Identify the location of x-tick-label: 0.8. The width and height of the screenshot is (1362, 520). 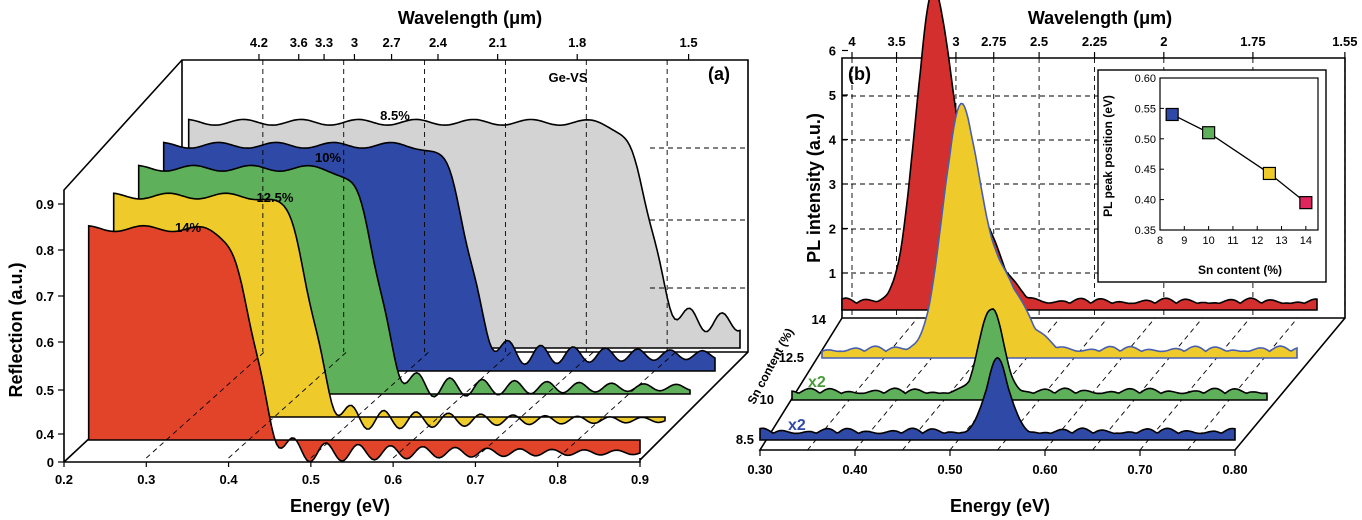
(558, 479).